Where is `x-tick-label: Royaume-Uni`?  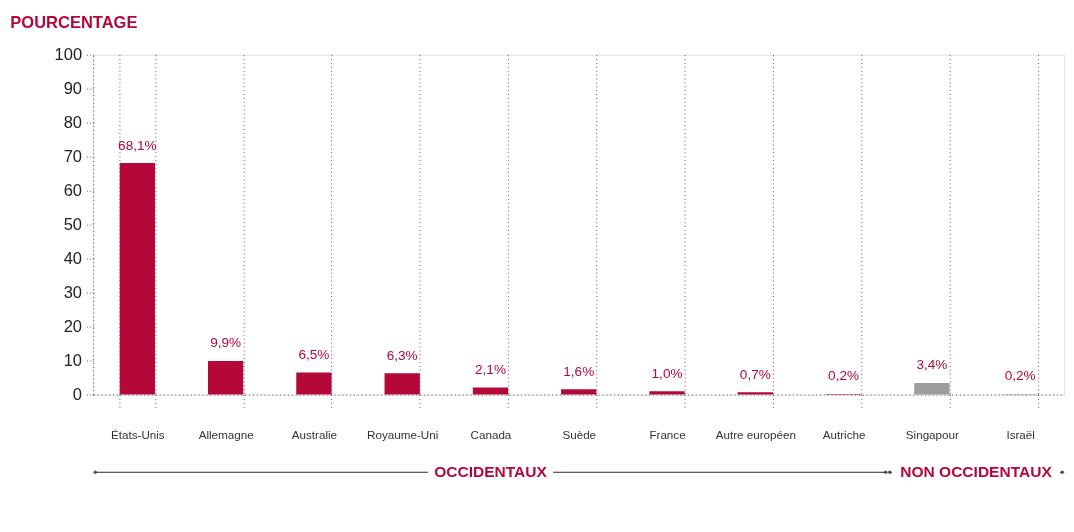 x-tick-label: Royaume-Uni is located at coordinates (403, 434).